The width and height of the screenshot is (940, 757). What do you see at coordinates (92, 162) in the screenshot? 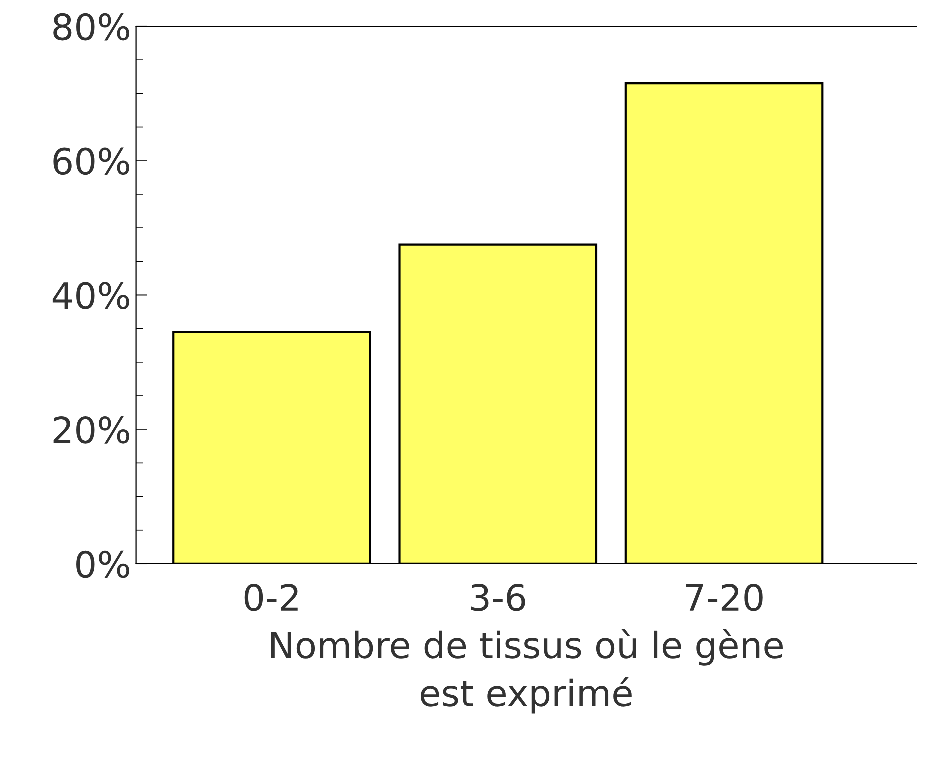
I see `y-tick-label: 60%` at bounding box center [92, 162].